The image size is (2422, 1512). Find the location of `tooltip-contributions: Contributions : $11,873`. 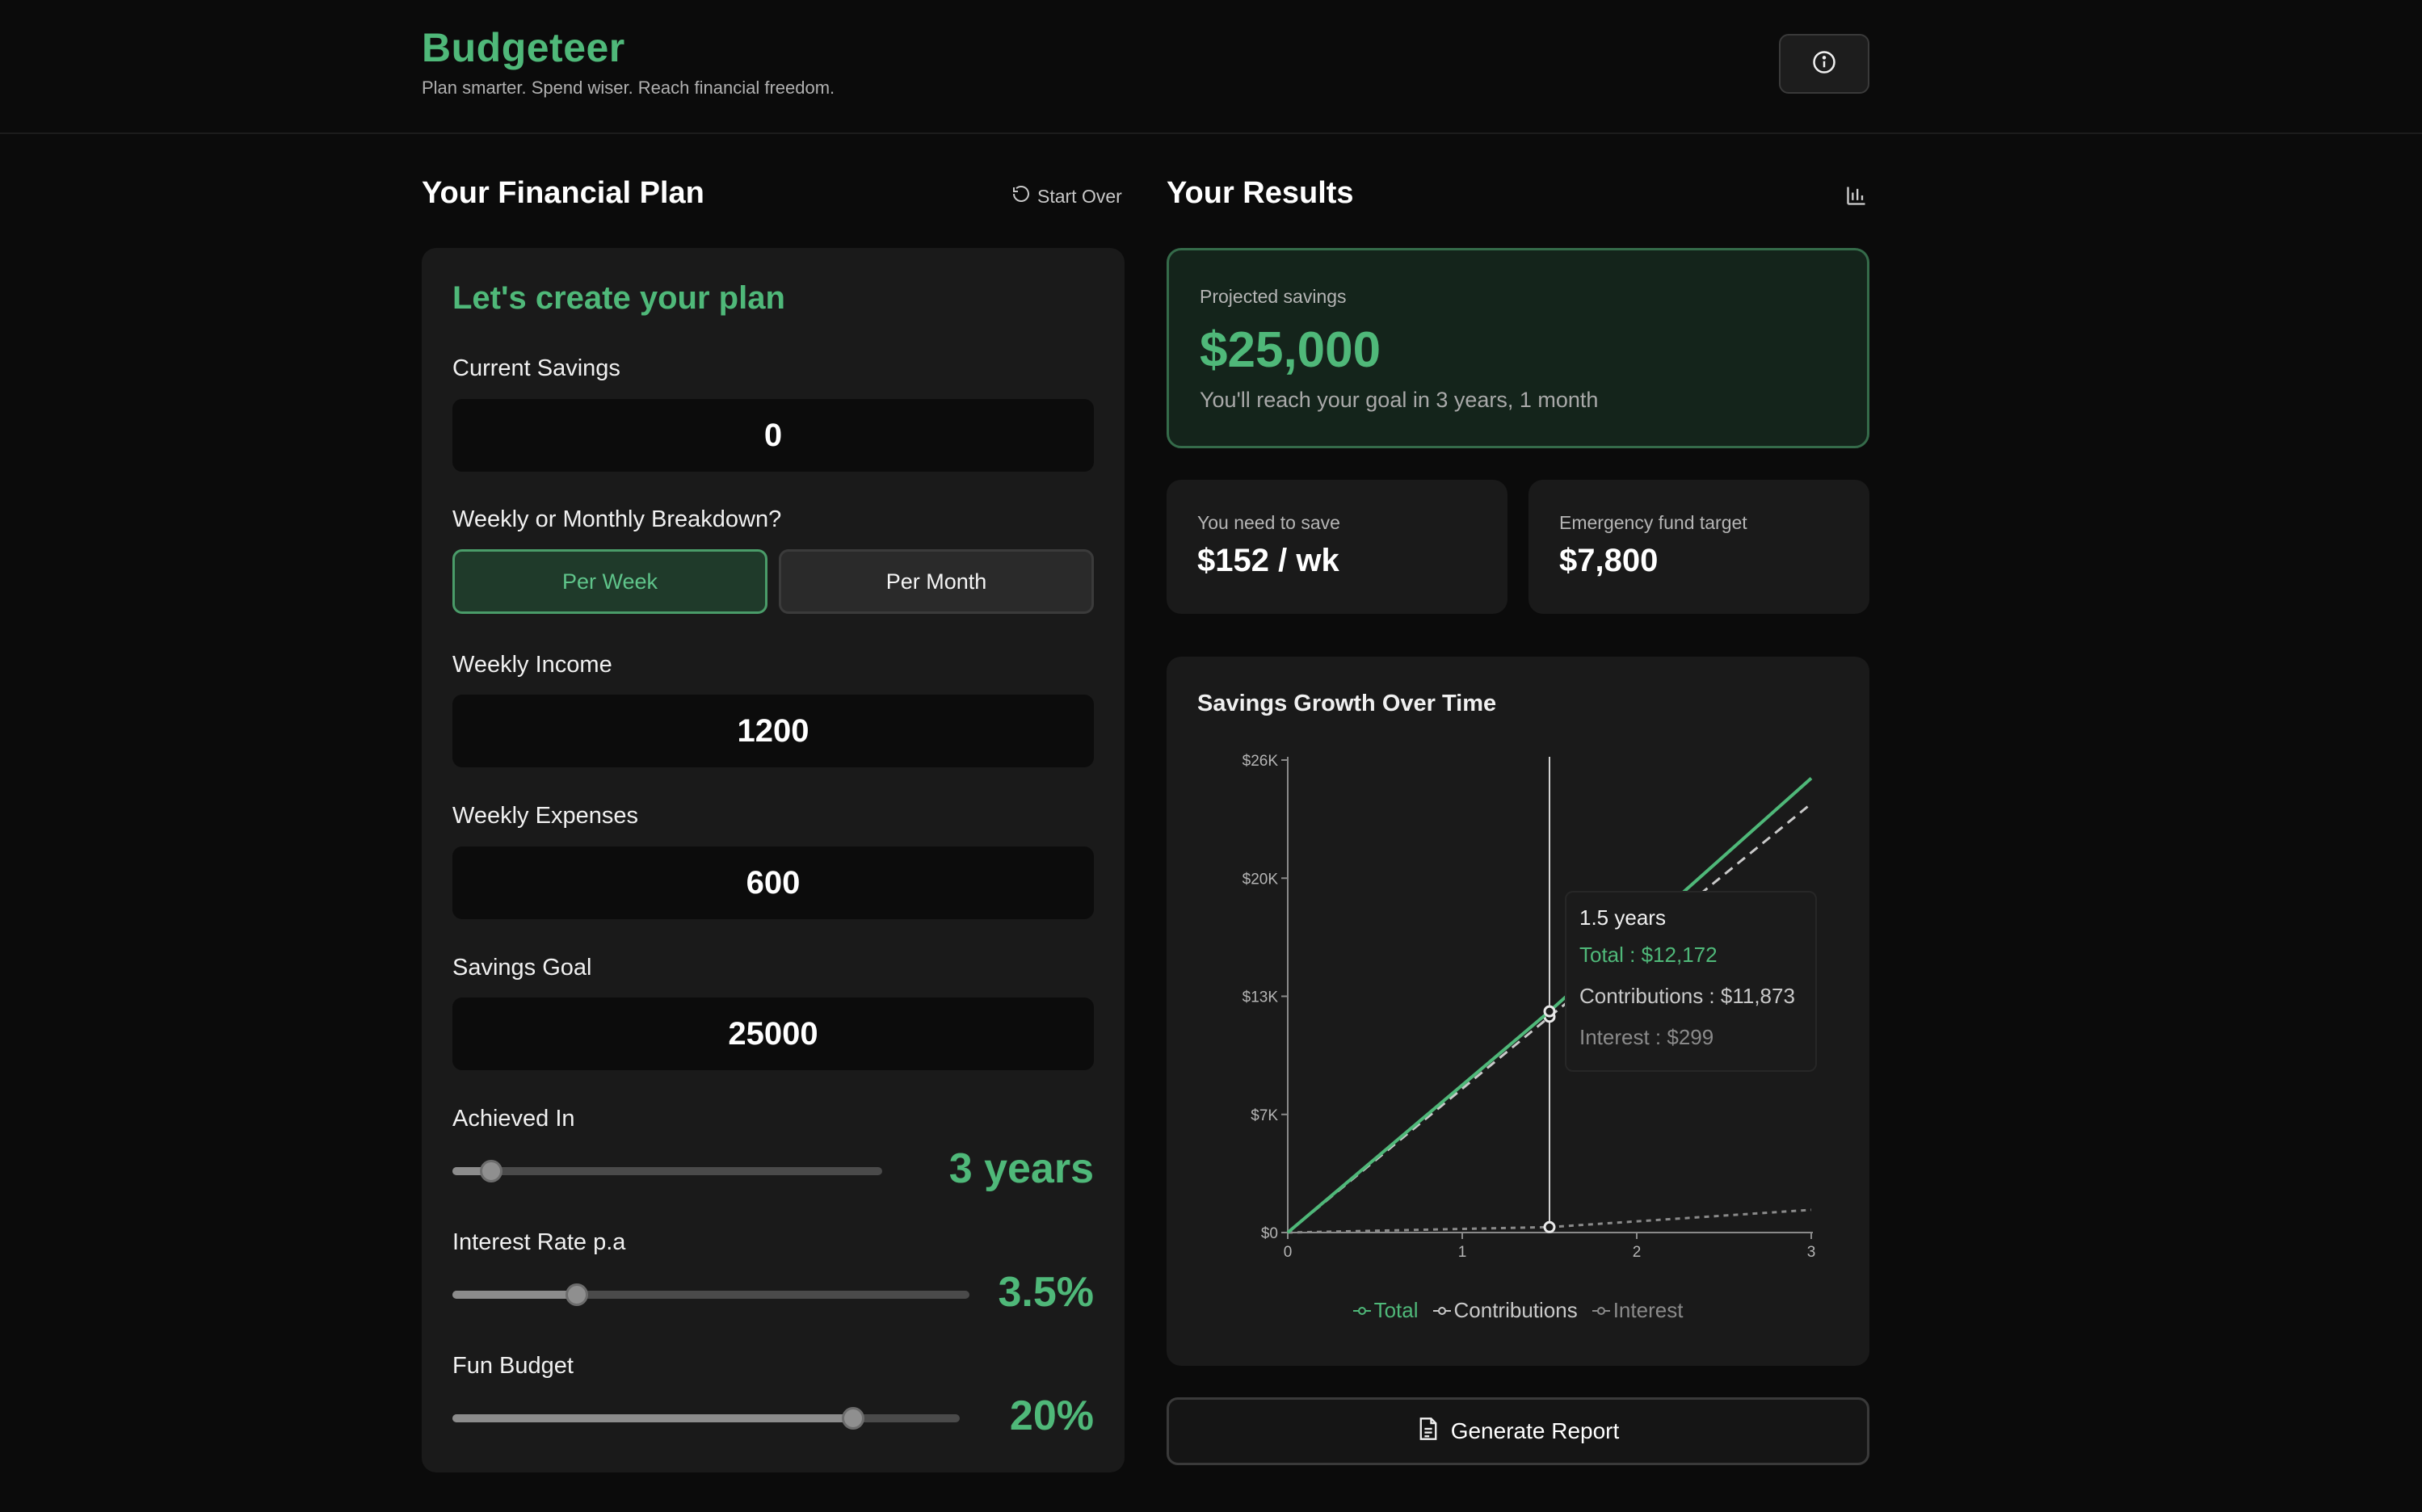

tooltip-contributions: Contributions : $11,873 is located at coordinates (1687, 996).